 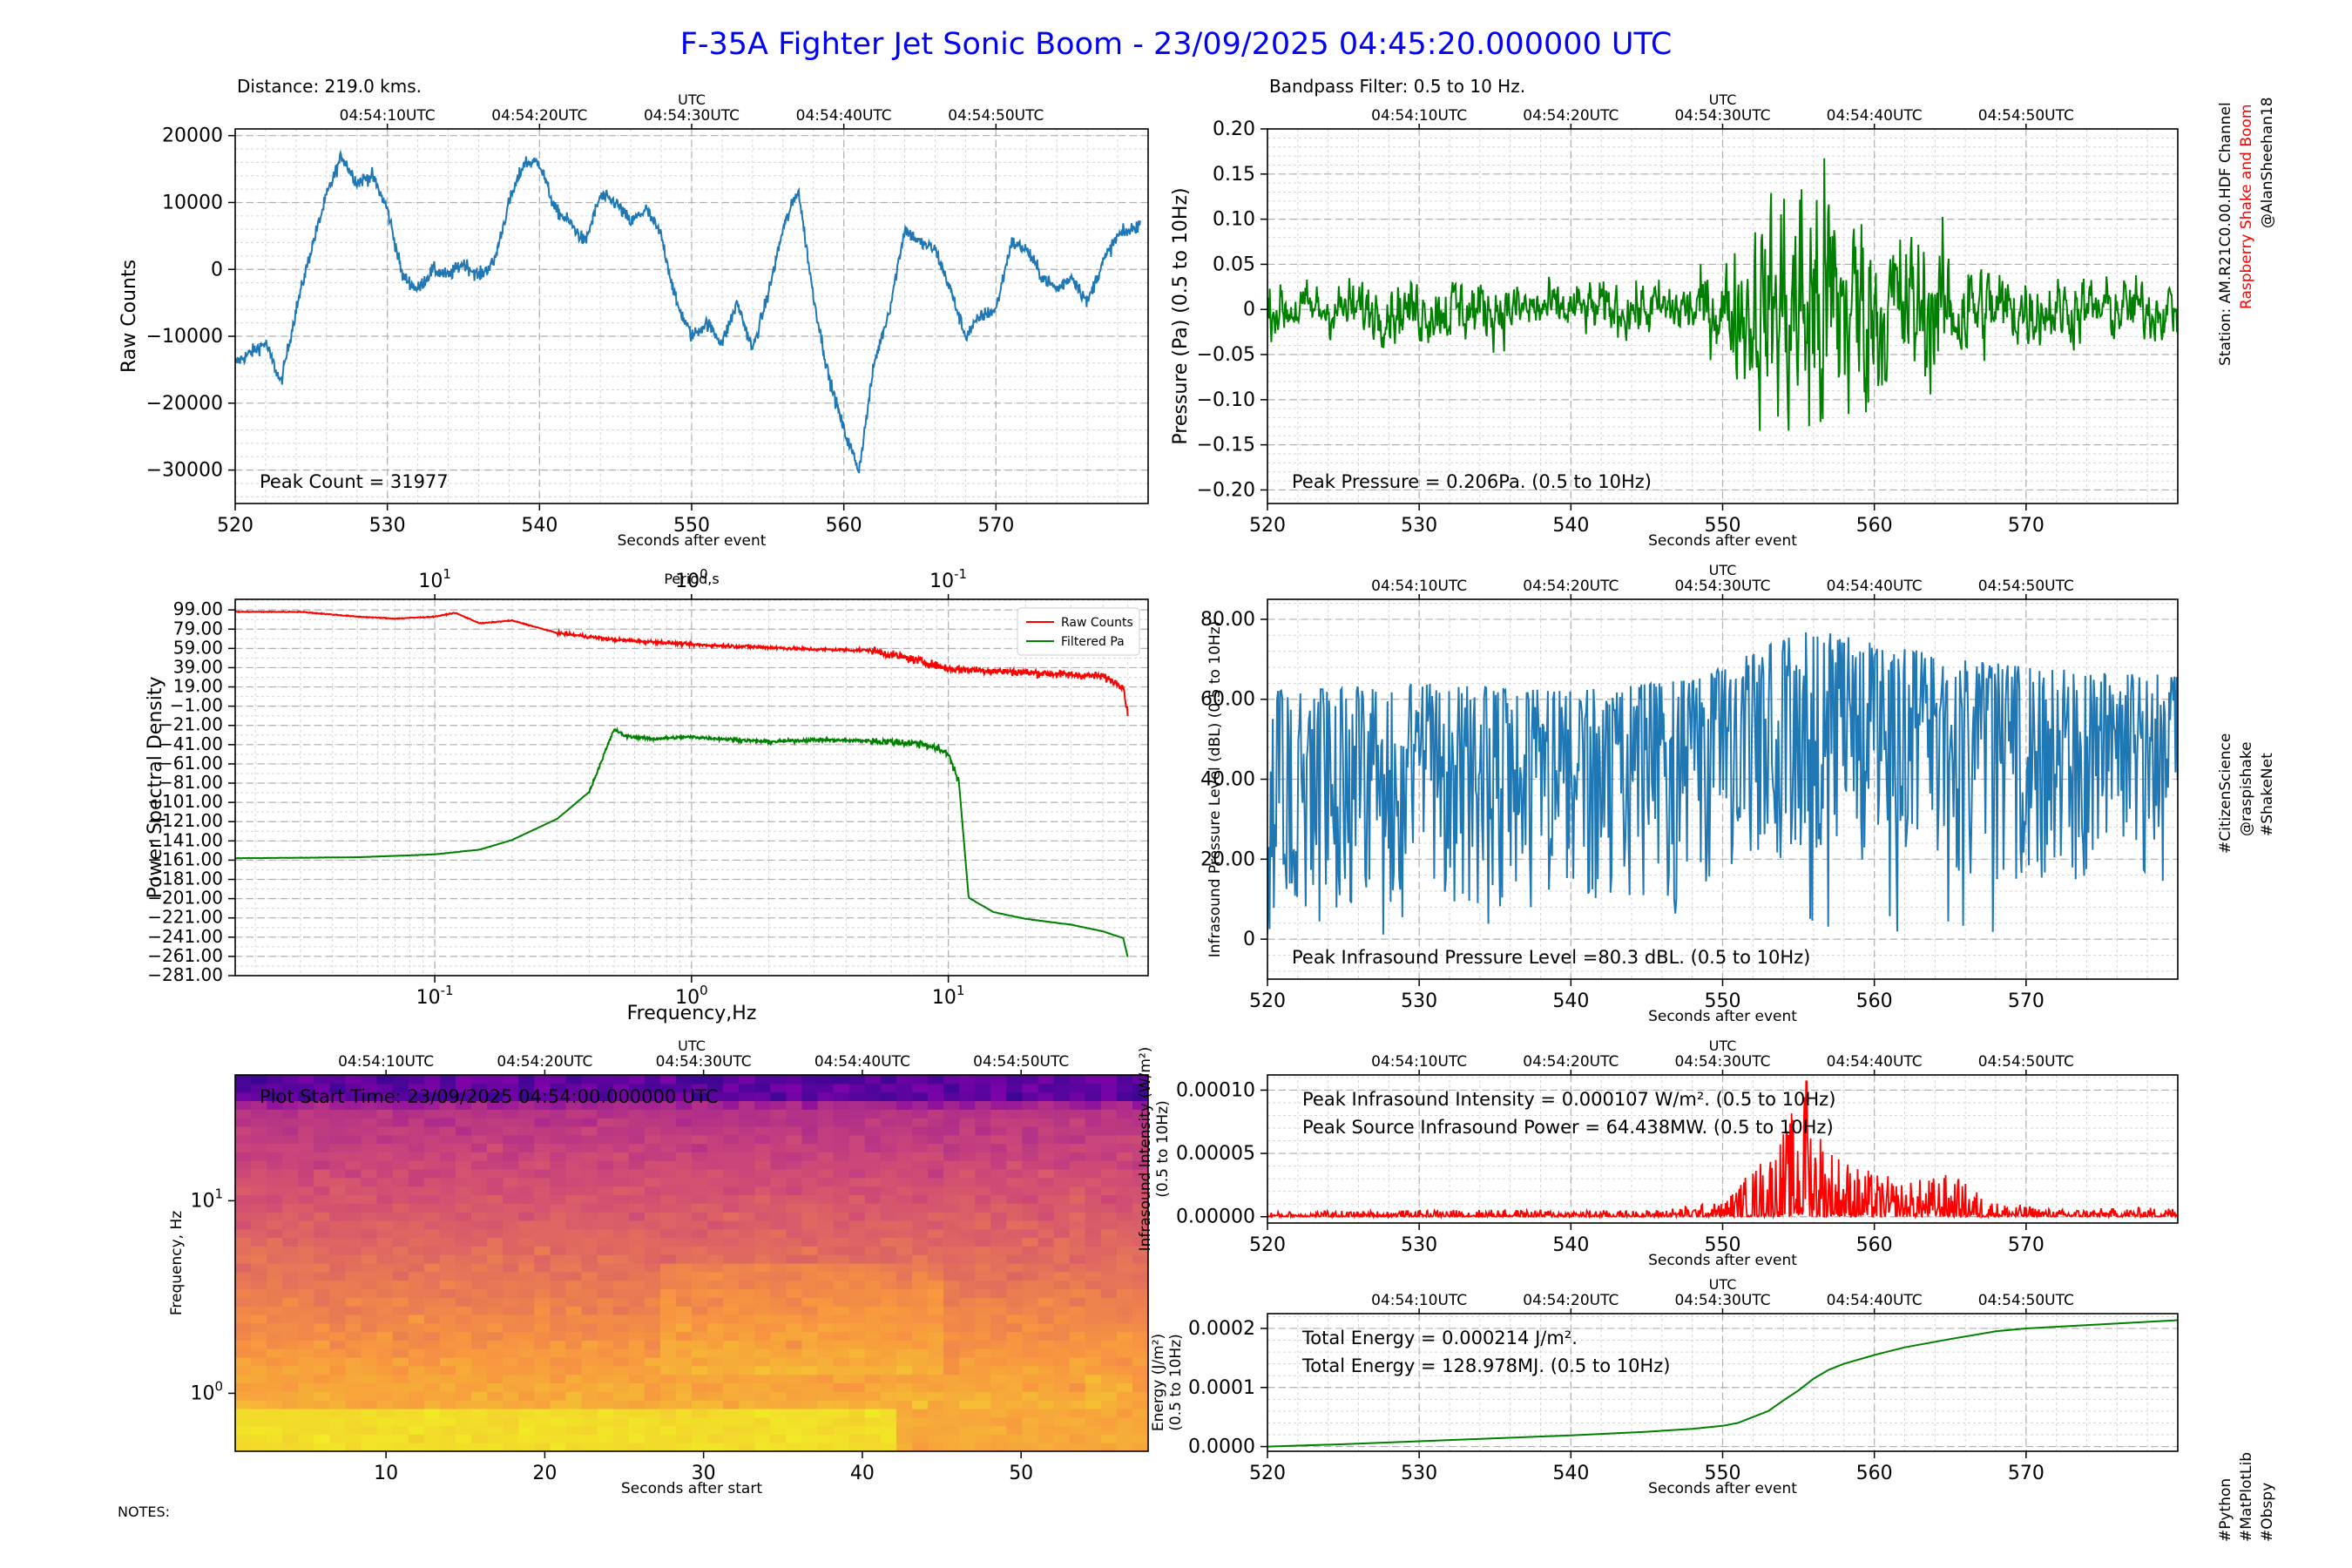 What do you see at coordinates (185, 936) in the screenshot?
I see `y-tick-label: −241.00` at bounding box center [185, 936].